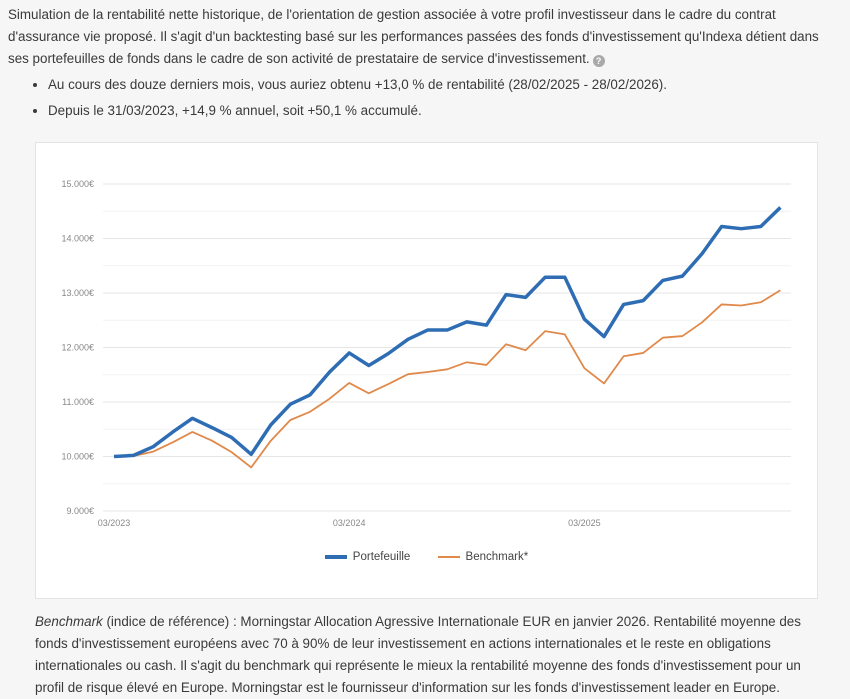 The width and height of the screenshot is (850, 699). I want to click on x-tick-label: 03/2025, so click(584, 523).